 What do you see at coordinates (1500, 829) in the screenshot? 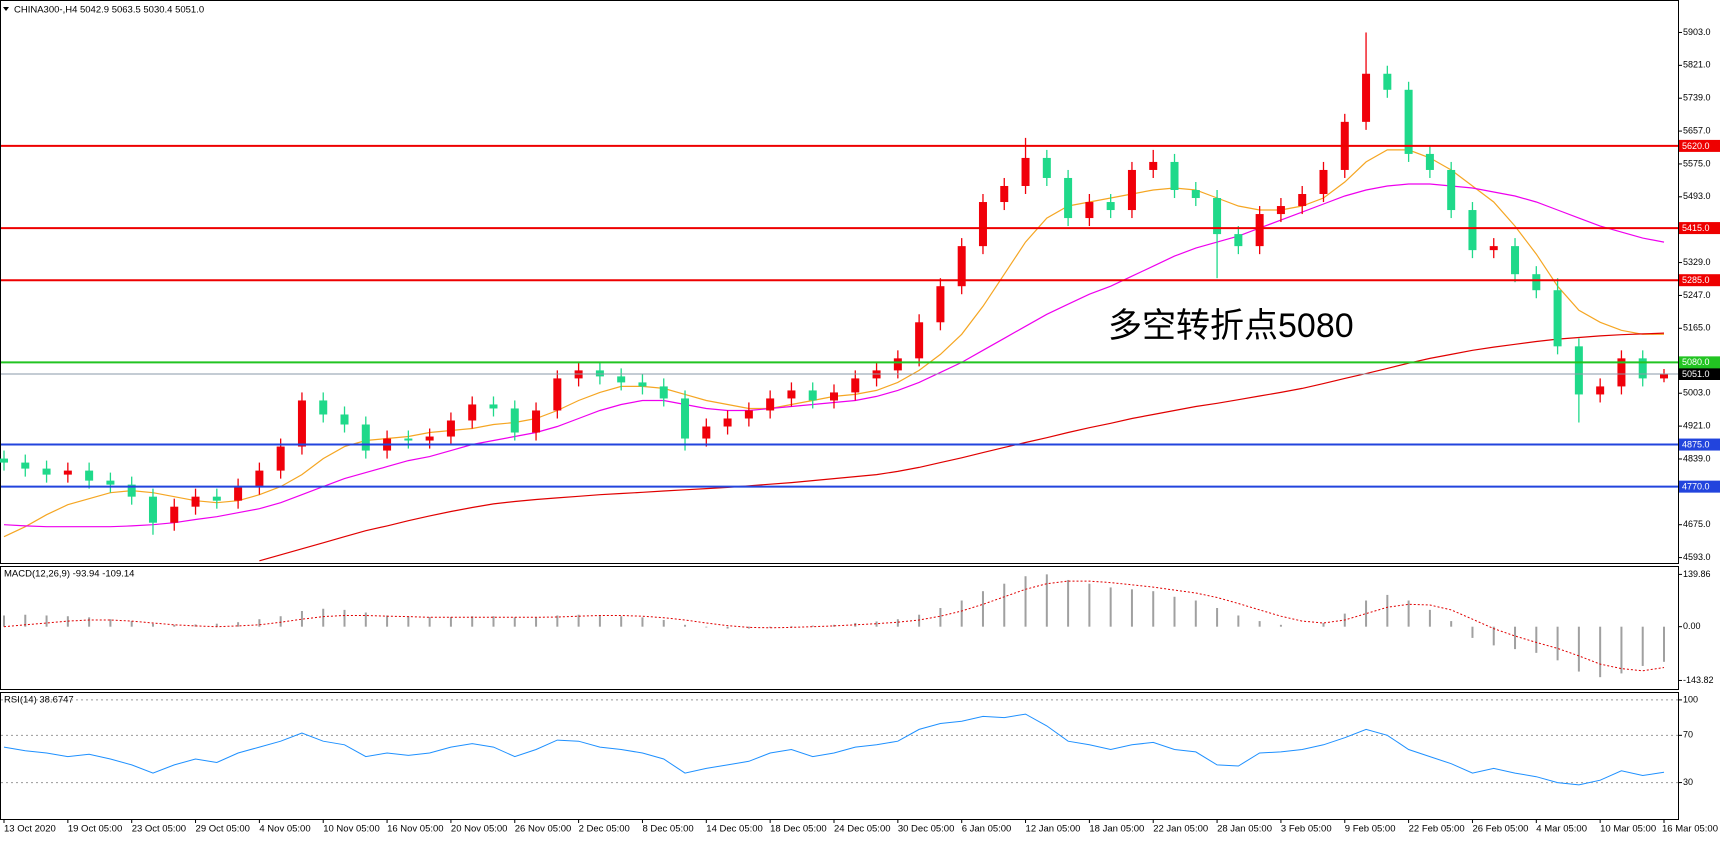
I see `x-tick-label: 26 Feb 05:00` at bounding box center [1500, 829].